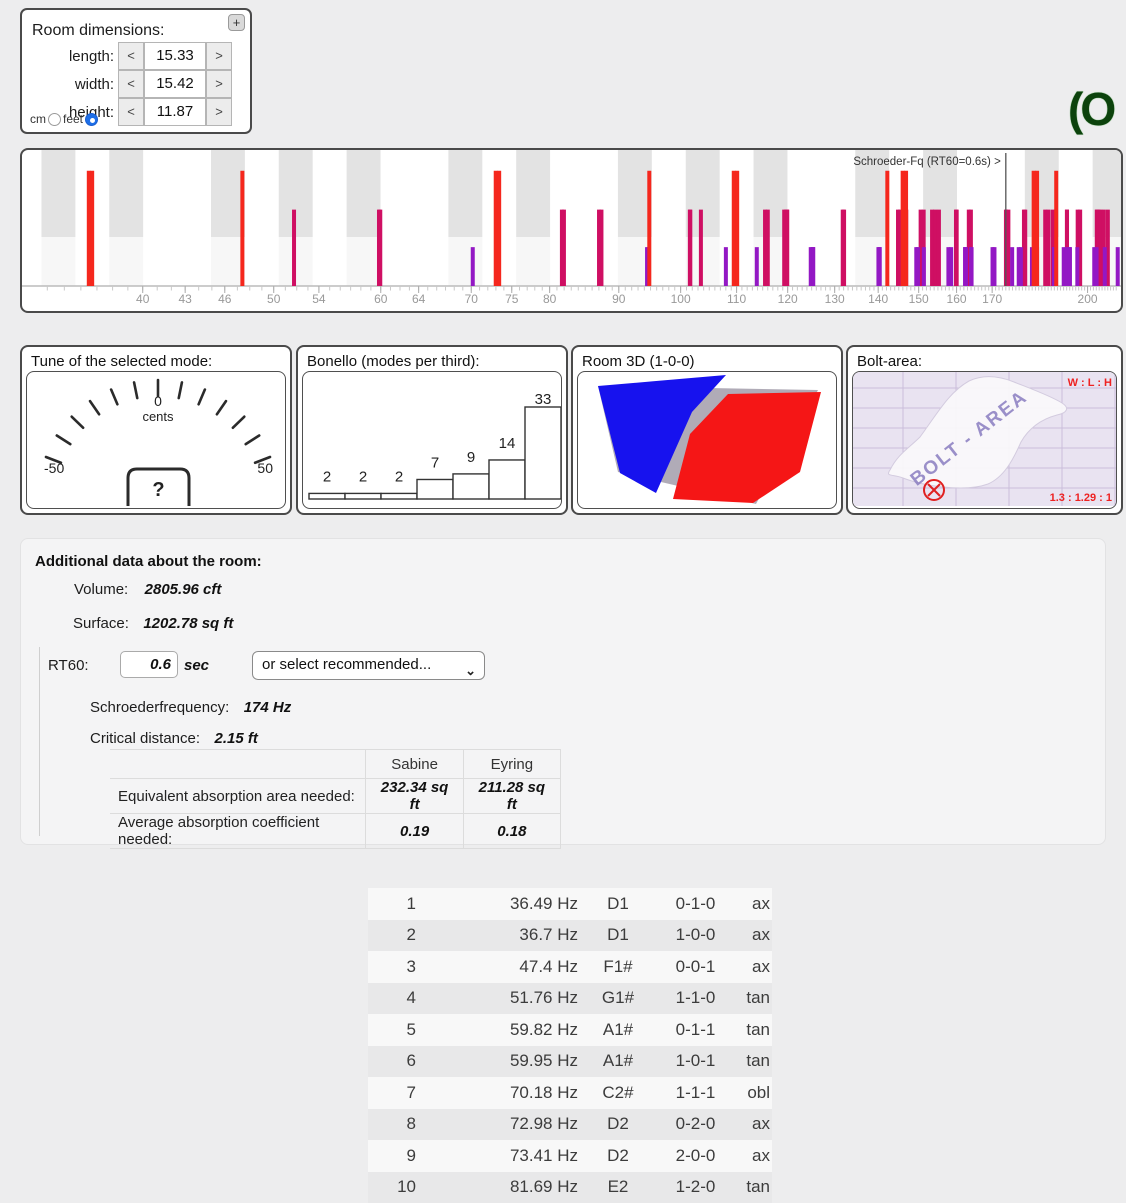 Image resolution: width=1126 pixels, height=1203 pixels. I want to click on gauge-zero-label: 0, so click(158, 401).